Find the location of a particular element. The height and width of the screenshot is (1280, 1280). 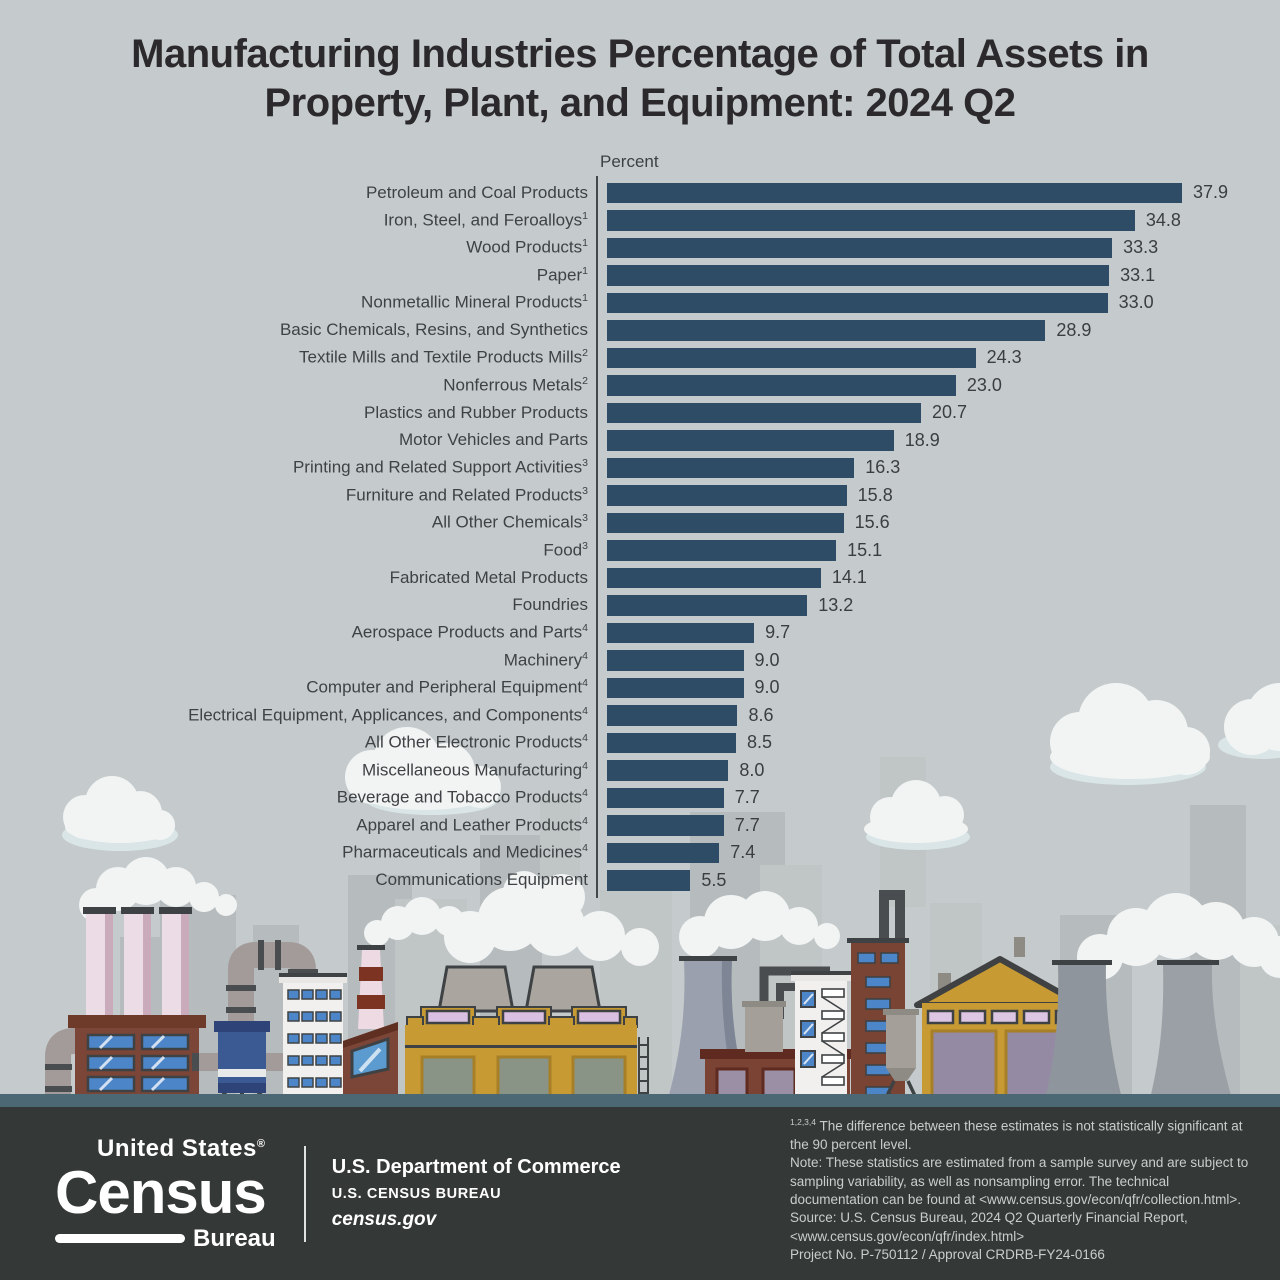

bar-track: 28.9 is located at coordinates (939, 331).